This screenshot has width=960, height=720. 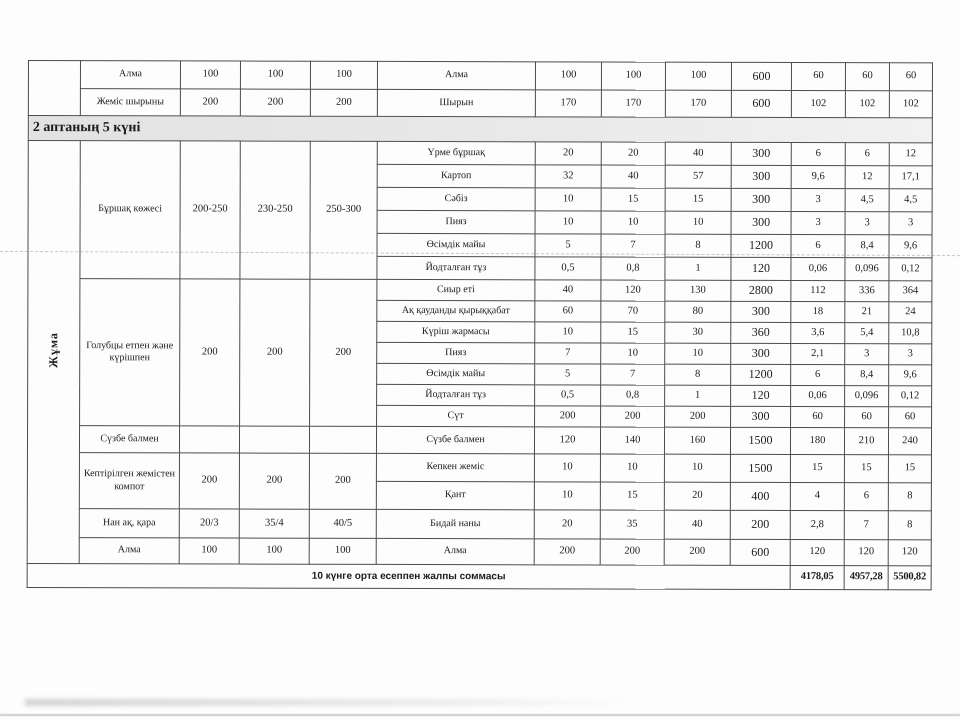 I want to click on cost-cell: 0,06, so click(x=817, y=396).